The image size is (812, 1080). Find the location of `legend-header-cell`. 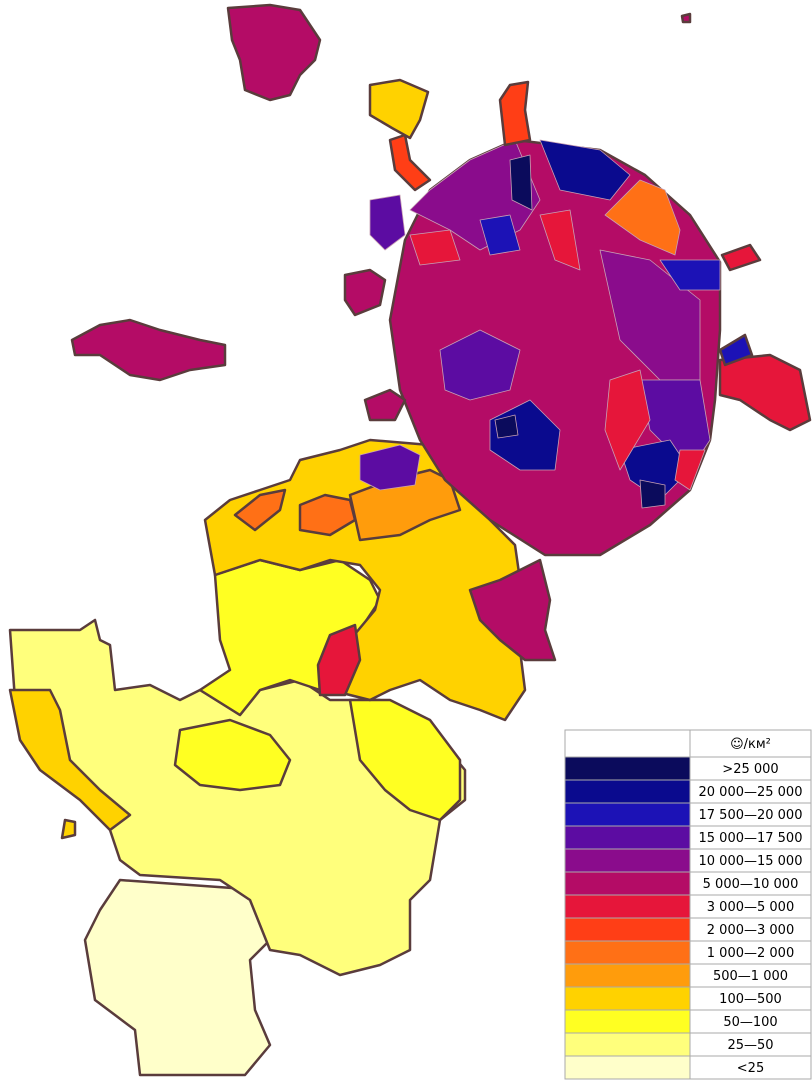

legend-header-cell is located at coordinates (750, 743).